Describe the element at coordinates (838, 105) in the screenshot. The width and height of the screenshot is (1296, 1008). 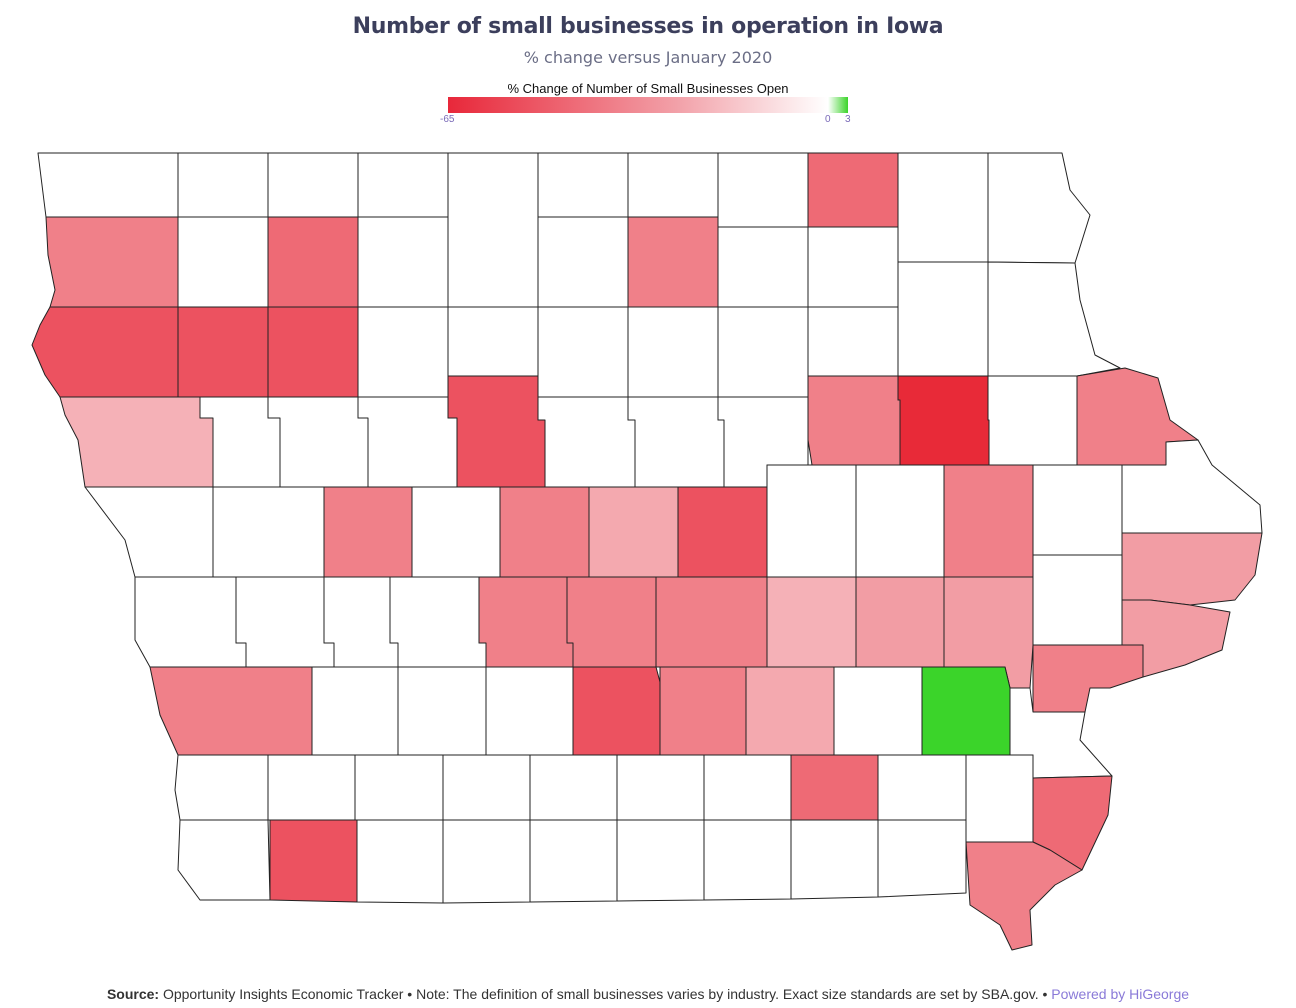
I see `legend-positive-gradient` at that location.